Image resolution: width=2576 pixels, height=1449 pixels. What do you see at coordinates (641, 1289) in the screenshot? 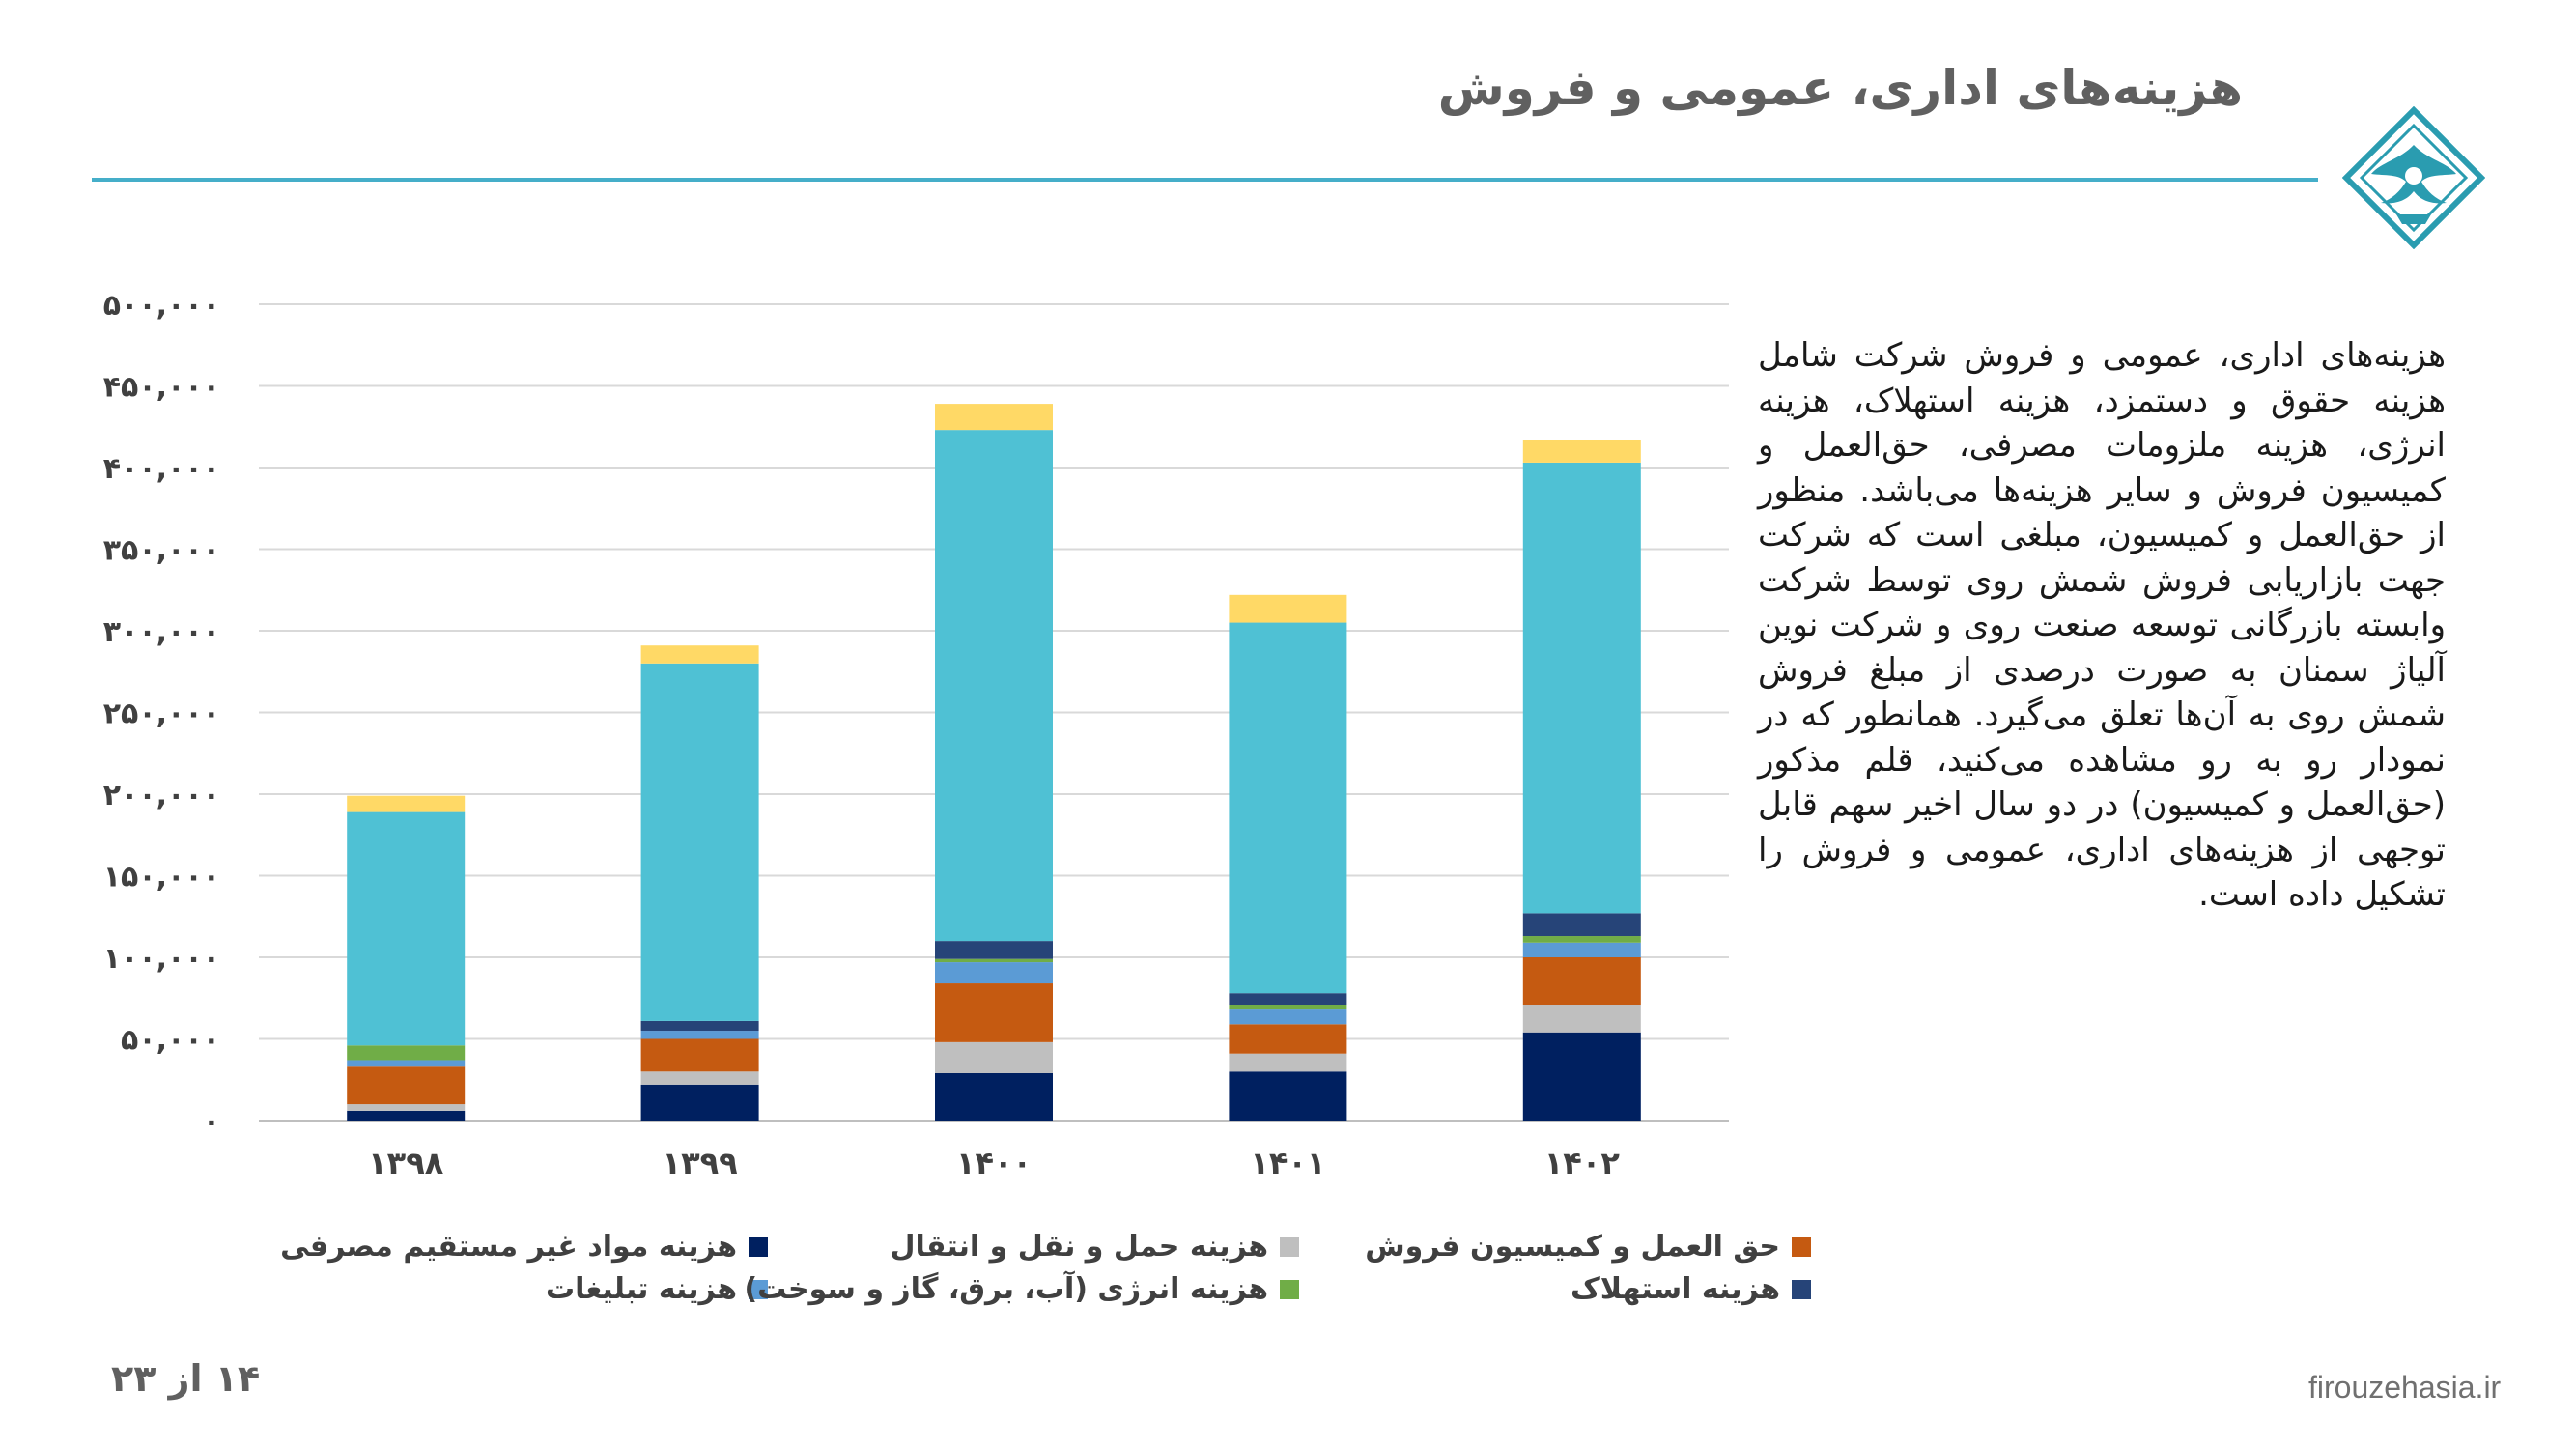
I see `legend-label: هزینه تبلیغات` at bounding box center [641, 1289].